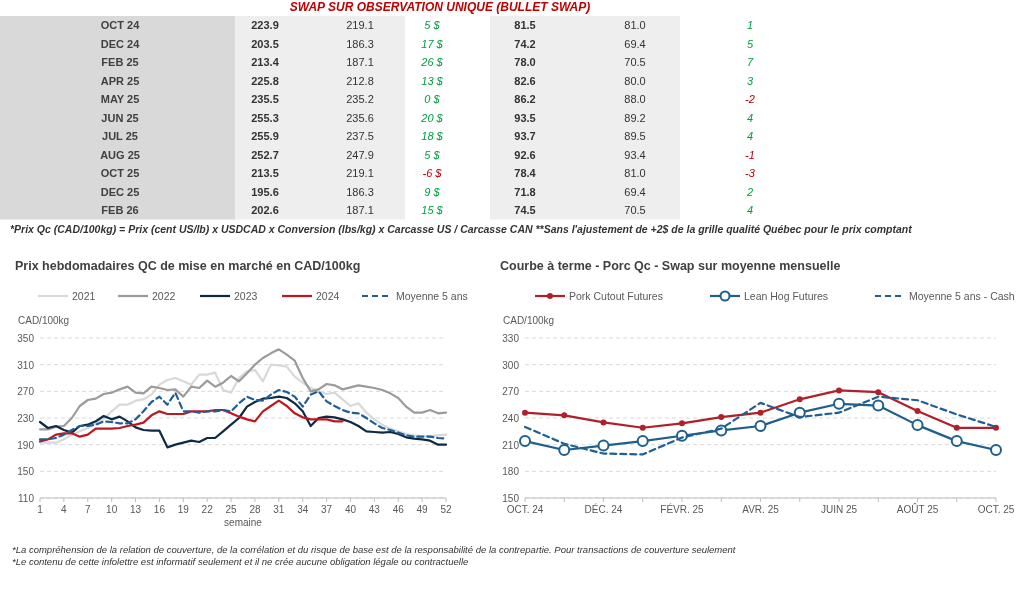 The height and width of the screenshot is (591, 1024). I want to click on text: 74.5, so click(525, 210).